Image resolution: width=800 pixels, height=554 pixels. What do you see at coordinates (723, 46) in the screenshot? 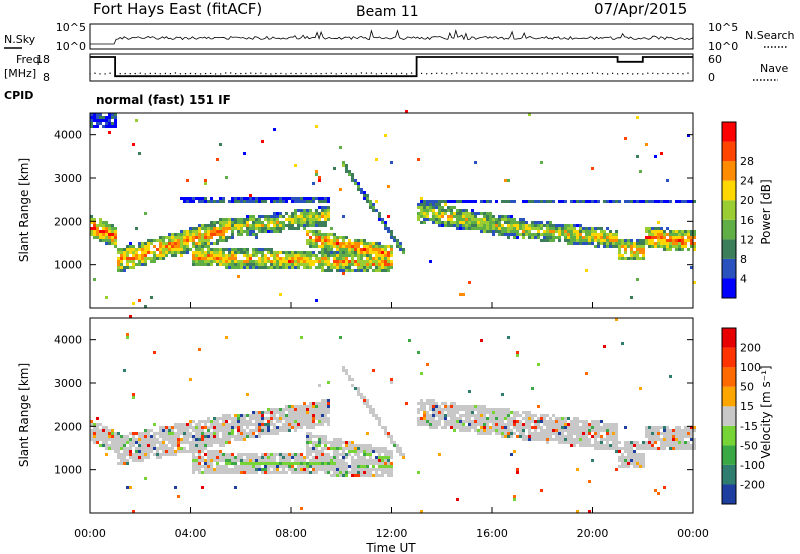
I see `nsearch-tick-low: 10^0` at bounding box center [723, 46].